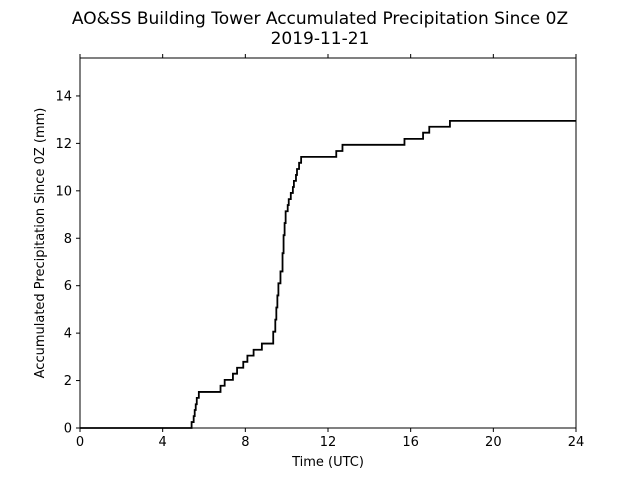  What do you see at coordinates (67, 263) in the screenshot?
I see `y-axis-ticks: 0 2 4 6 8 10 12 14` at bounding box center [67, 263].